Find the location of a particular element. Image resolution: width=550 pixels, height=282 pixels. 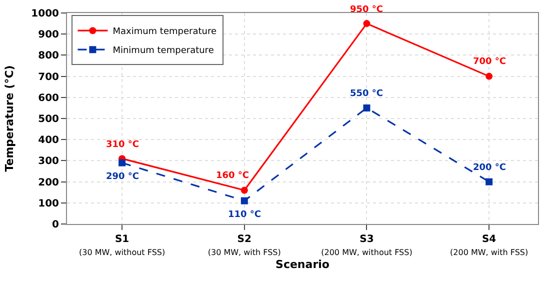

y-tick-label: 700 is located at coordinates (49, 77).